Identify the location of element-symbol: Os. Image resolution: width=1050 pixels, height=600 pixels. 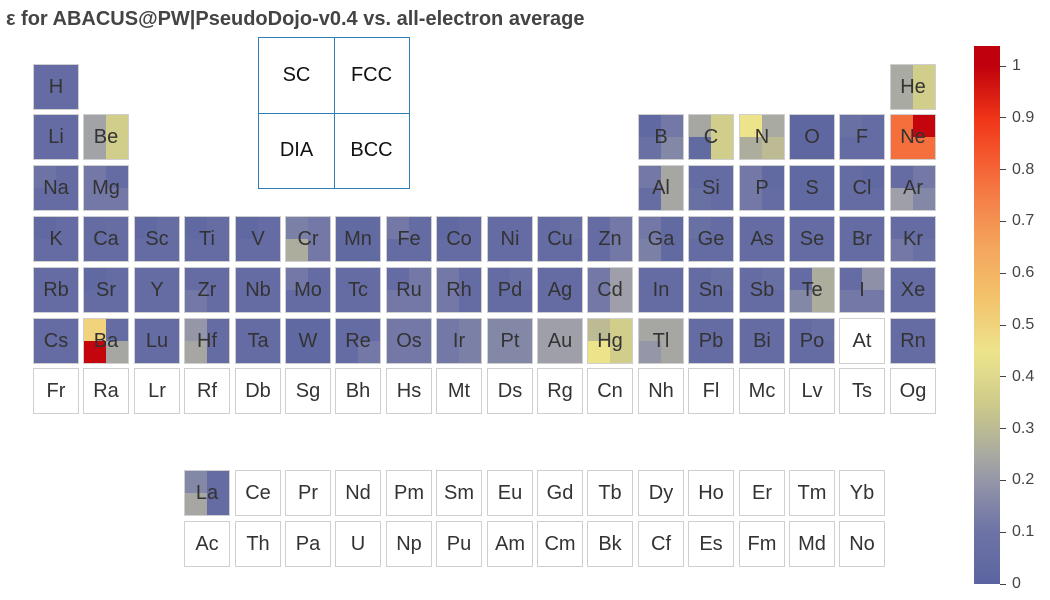
(409, 340).